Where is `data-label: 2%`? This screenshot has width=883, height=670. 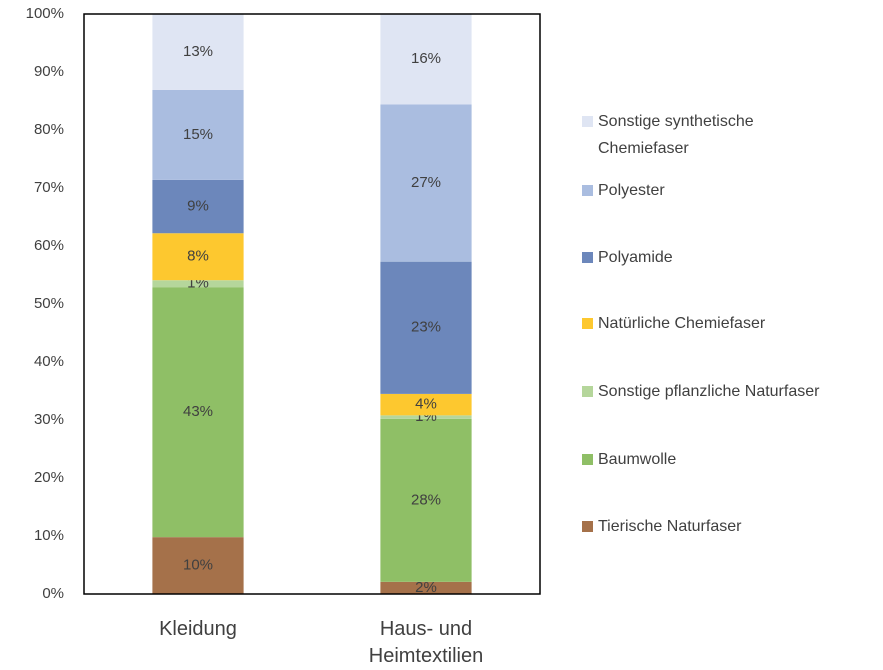
data-label: 2% is located at coordinates (426, 587).